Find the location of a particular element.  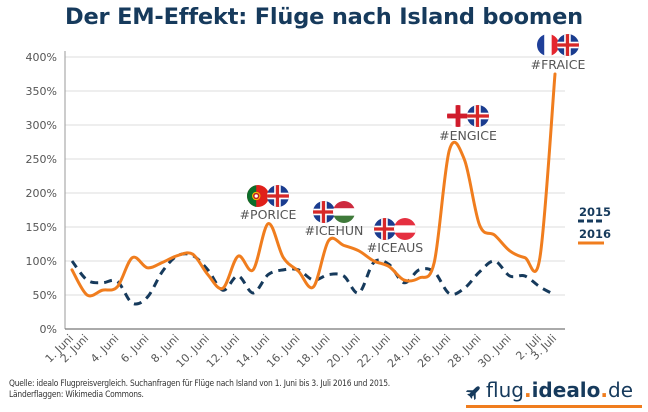

idealo-logo: flug.idealo.de is located at coordinates (554, 393).